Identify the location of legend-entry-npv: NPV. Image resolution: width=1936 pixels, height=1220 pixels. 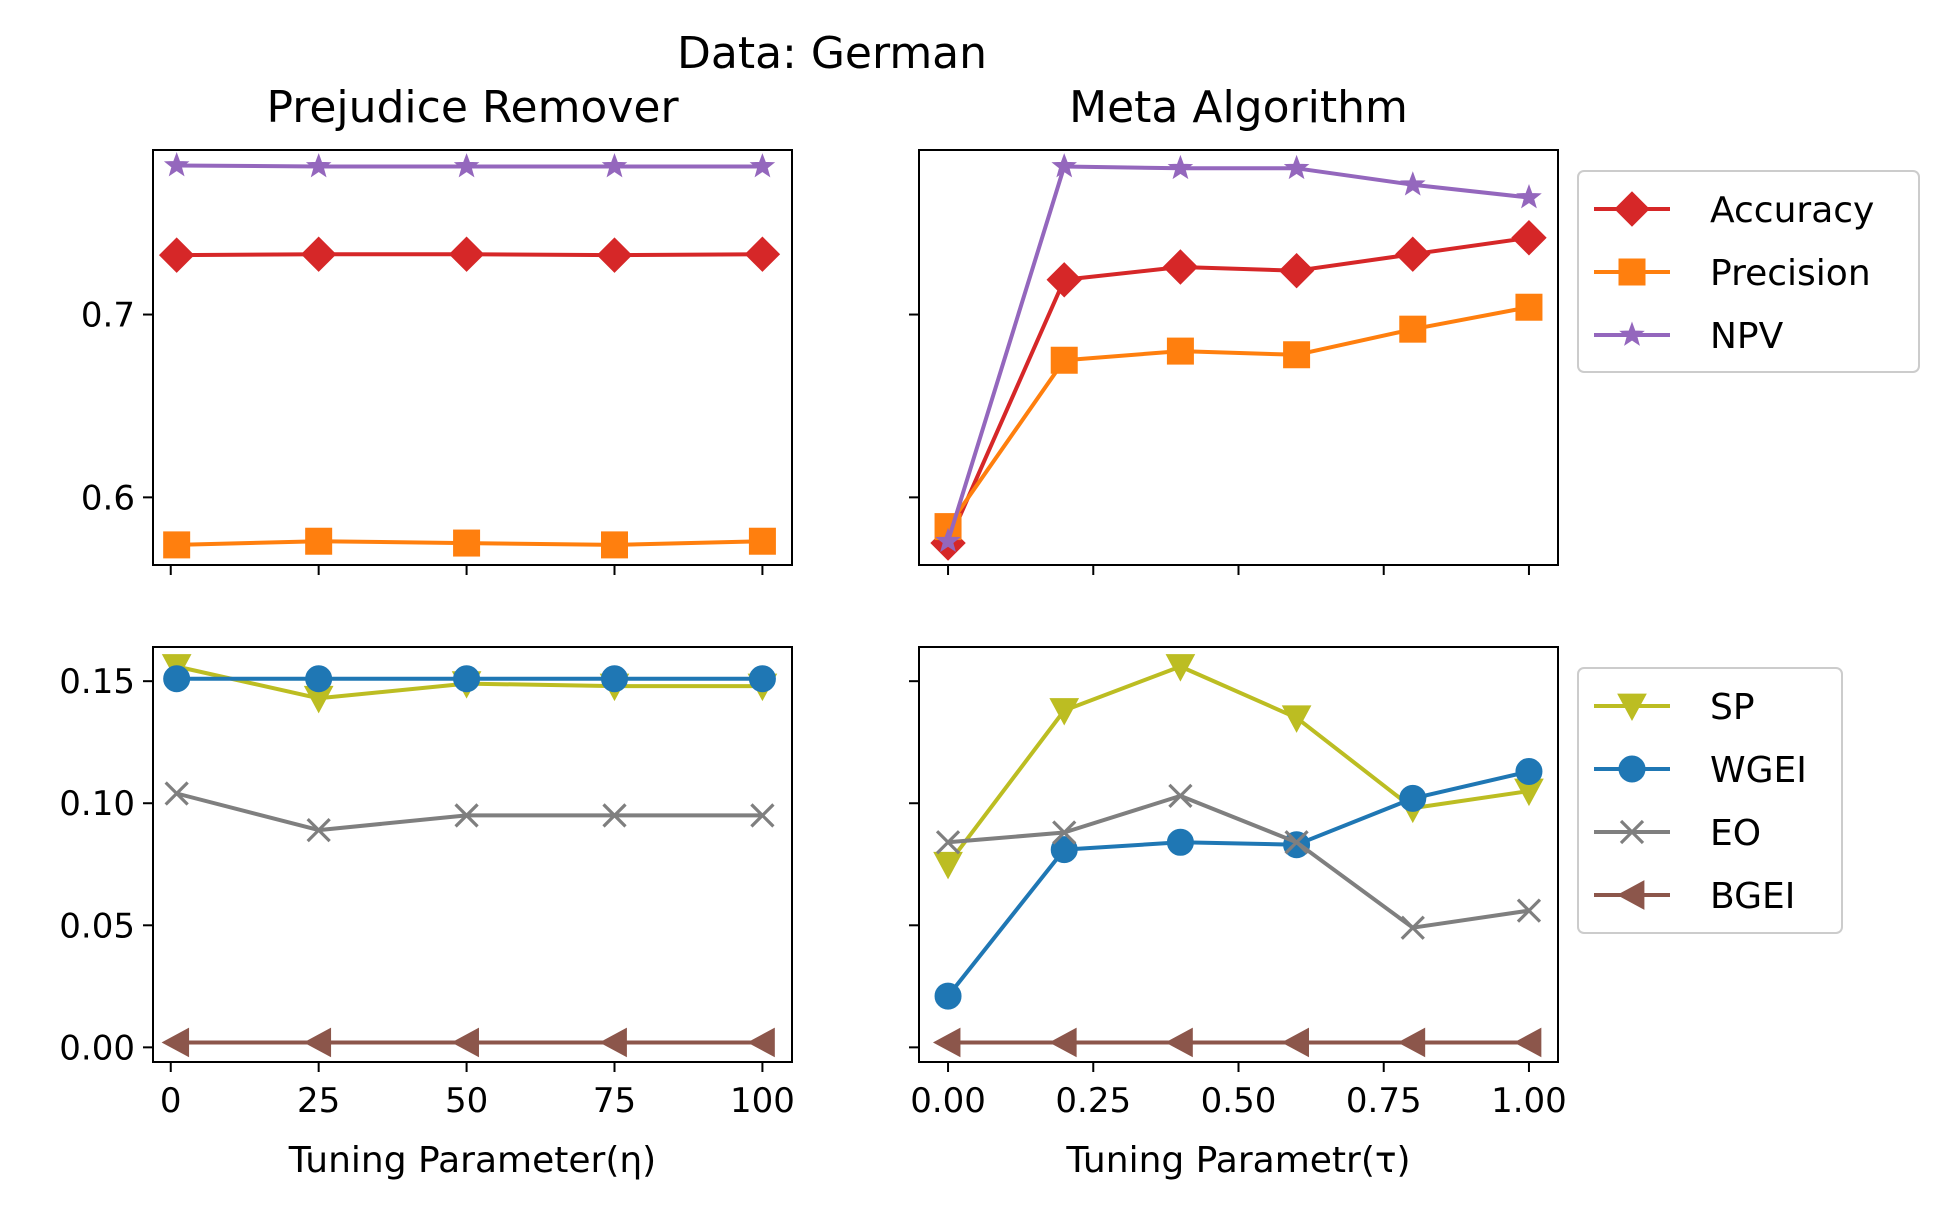
(1689, 336).